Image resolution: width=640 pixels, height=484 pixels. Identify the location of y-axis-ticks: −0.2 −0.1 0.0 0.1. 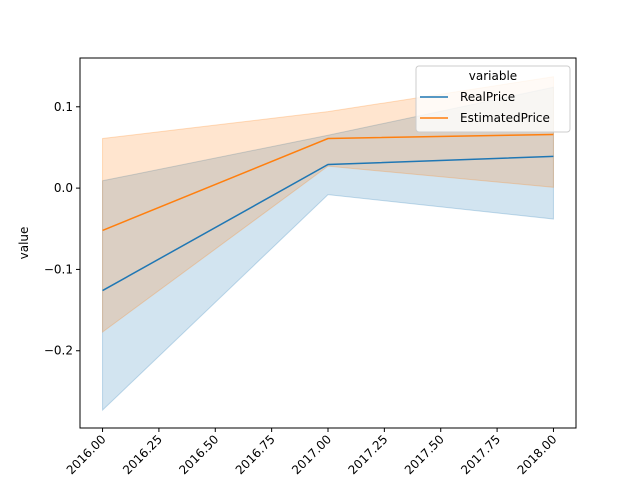
(62, 229).